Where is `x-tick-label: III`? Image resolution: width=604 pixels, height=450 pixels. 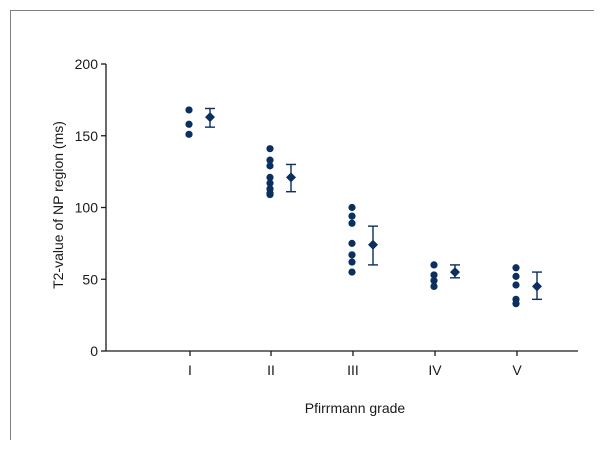 x-tick-label: III is located at coordinates (353, 370).